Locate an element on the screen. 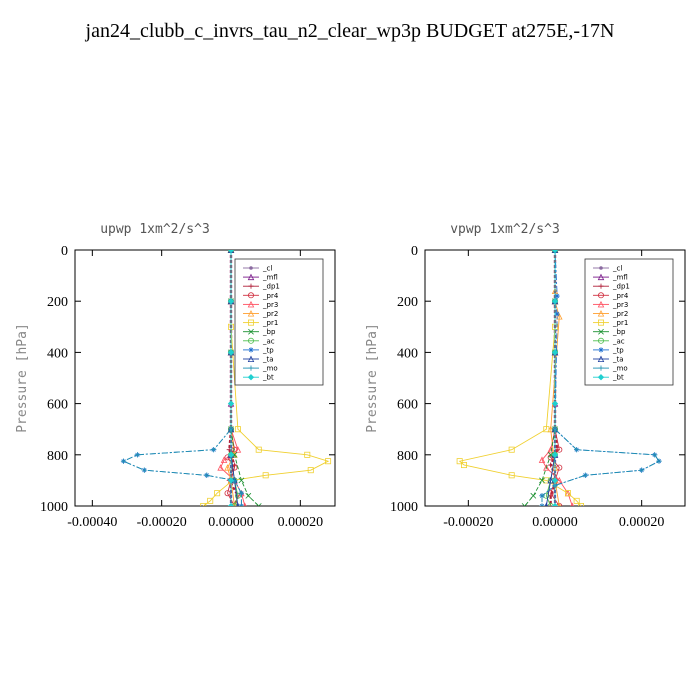  data-point-dp1 is located at coordinates (551, 465).